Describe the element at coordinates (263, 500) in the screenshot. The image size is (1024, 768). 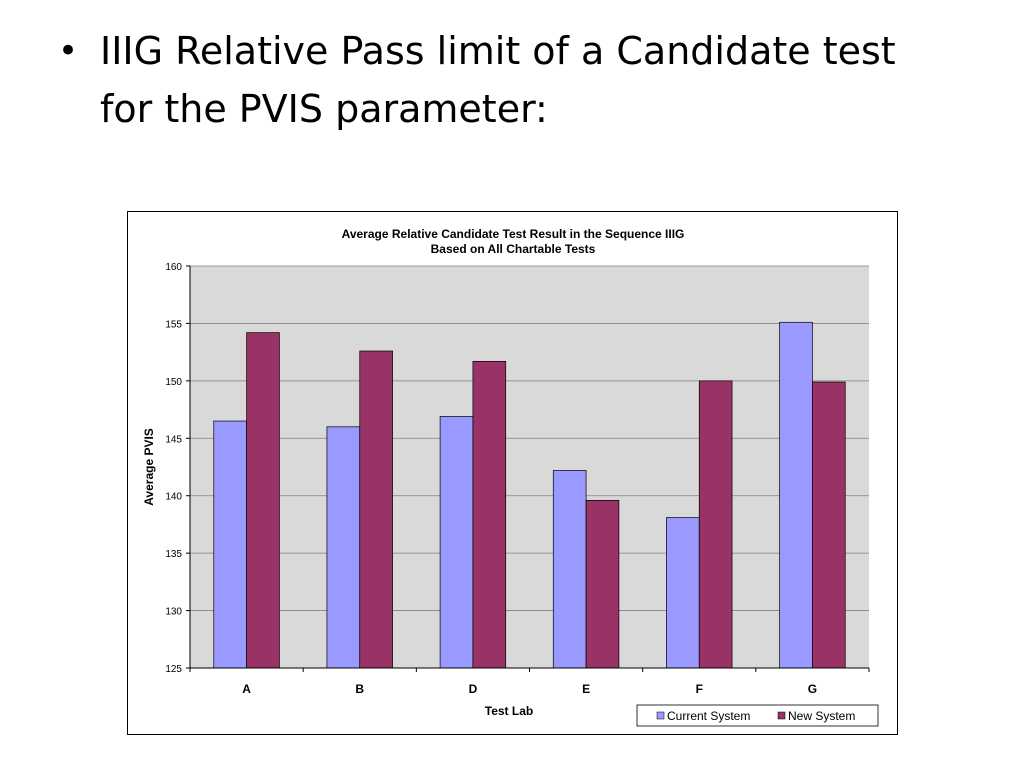
I see `bar-new-system-a` at that location.